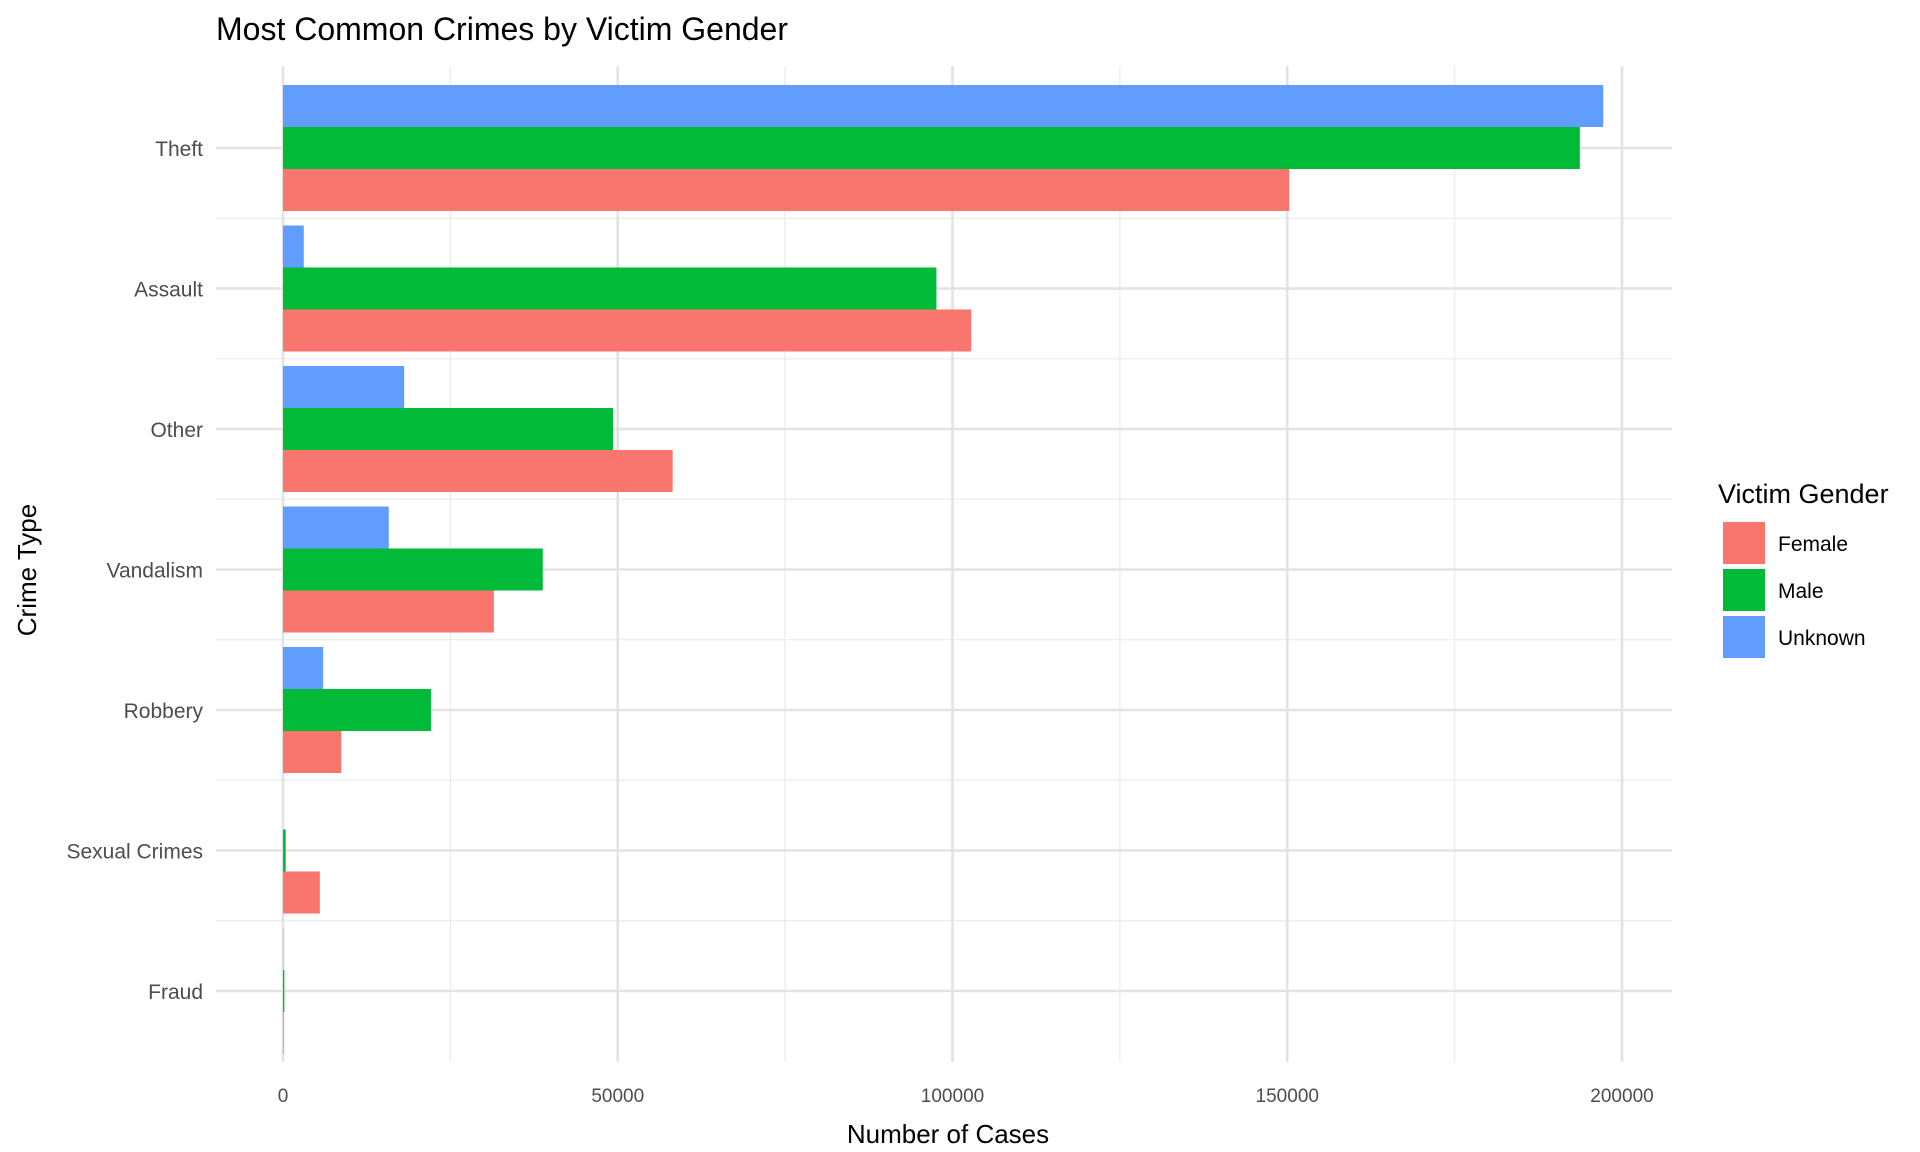 The width and height of the screenshot is (1920, 1152). I want to click on bar-male-theft, so click(931, 148).